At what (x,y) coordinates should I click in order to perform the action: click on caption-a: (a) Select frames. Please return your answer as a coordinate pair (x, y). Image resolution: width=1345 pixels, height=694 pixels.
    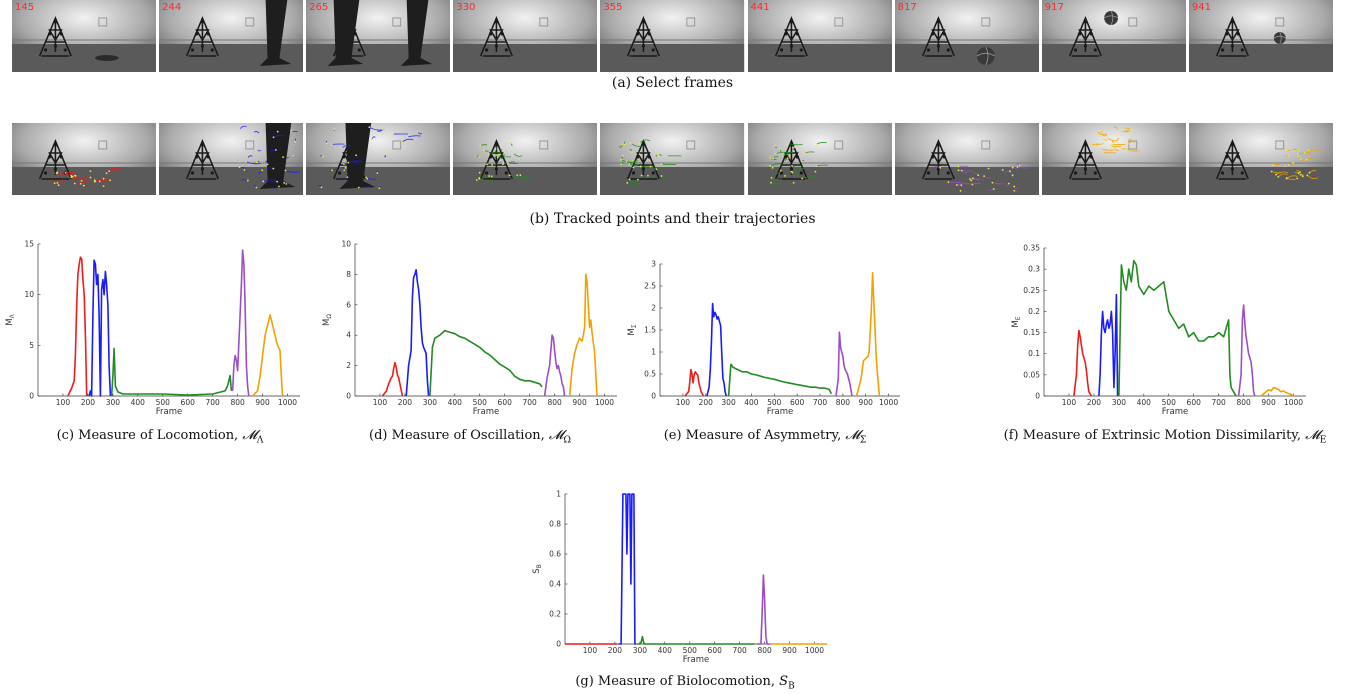
    Looking at the image, I should click on (672, 83).